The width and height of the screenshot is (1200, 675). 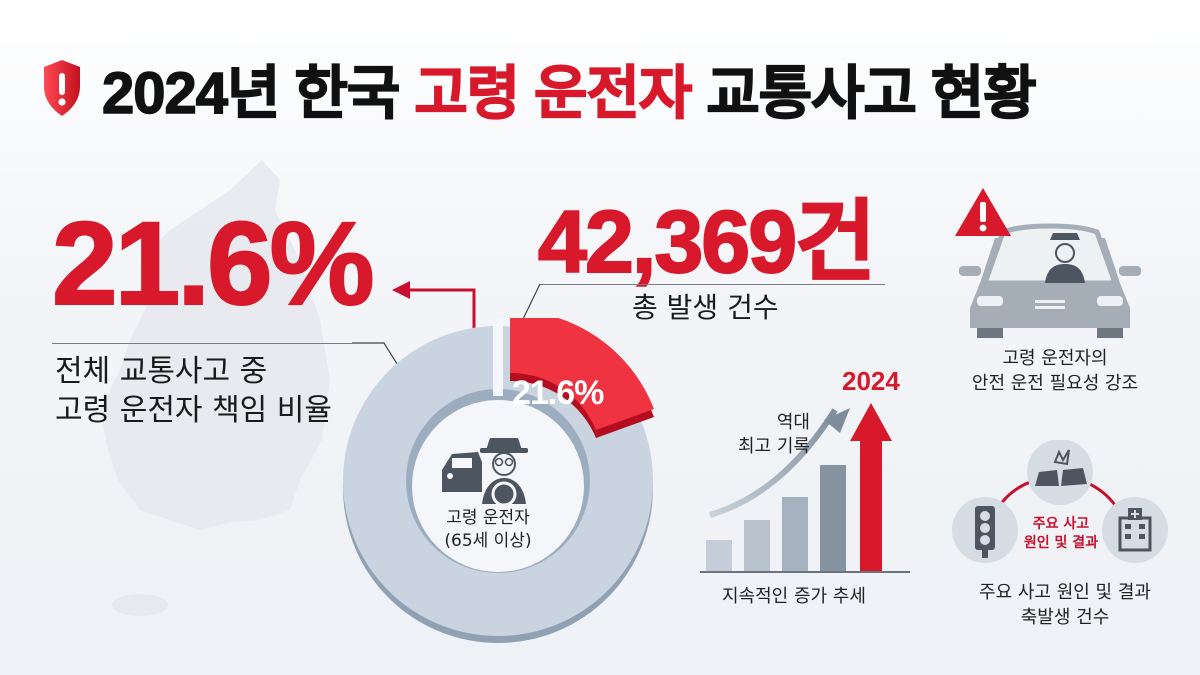 I want to click on share-description: 전체 교통사고 중 고령 운전자 책임 비율, so click(x=194, y=391).